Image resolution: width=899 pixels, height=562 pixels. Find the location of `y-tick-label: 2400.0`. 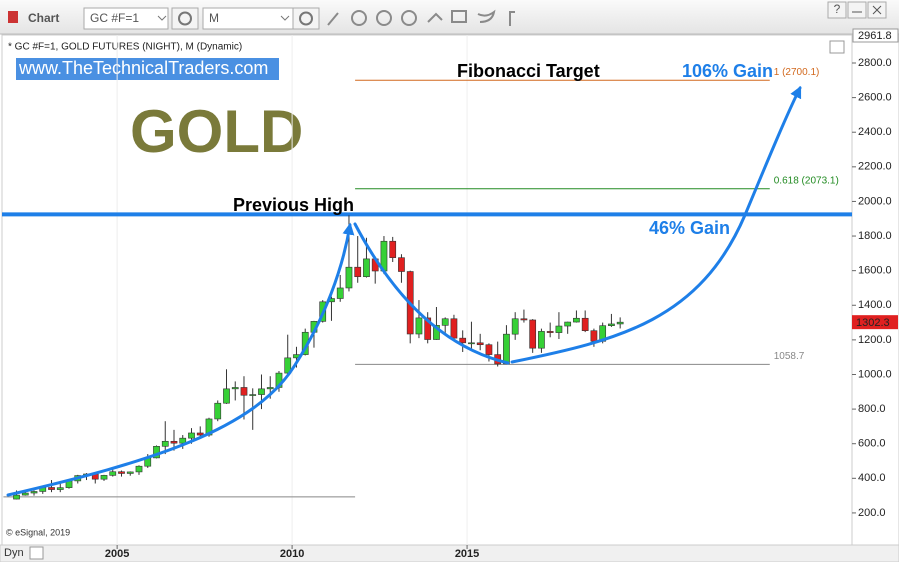

y-tick-label: 2400.0 is located at coordinates (875, 132).